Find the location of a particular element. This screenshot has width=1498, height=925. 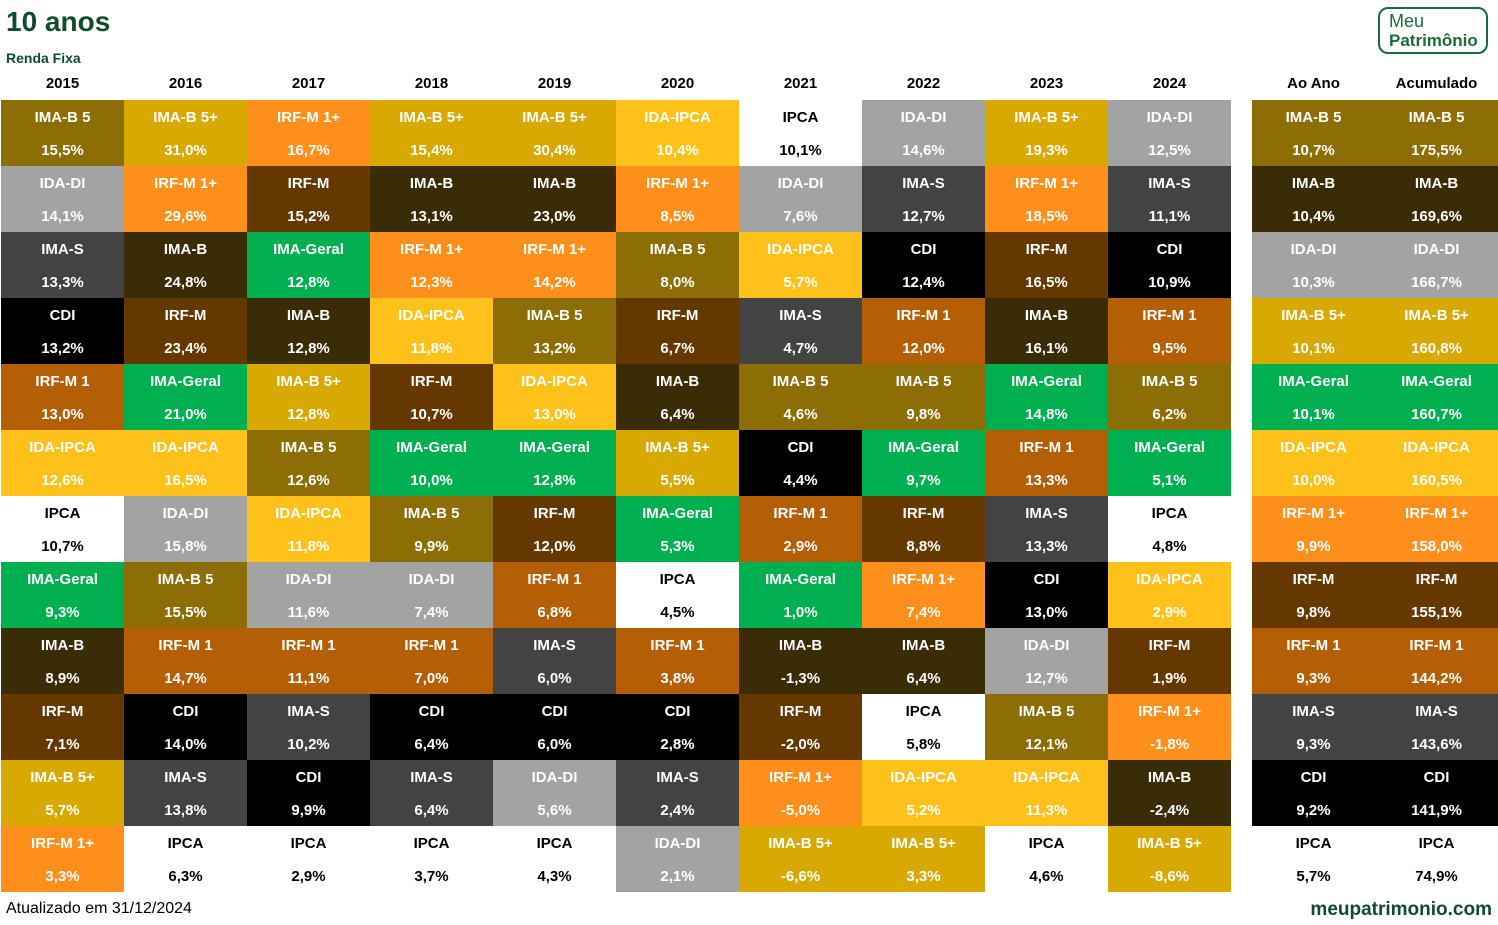

index-return: 143,6% is located at coordinates (1436, 744).